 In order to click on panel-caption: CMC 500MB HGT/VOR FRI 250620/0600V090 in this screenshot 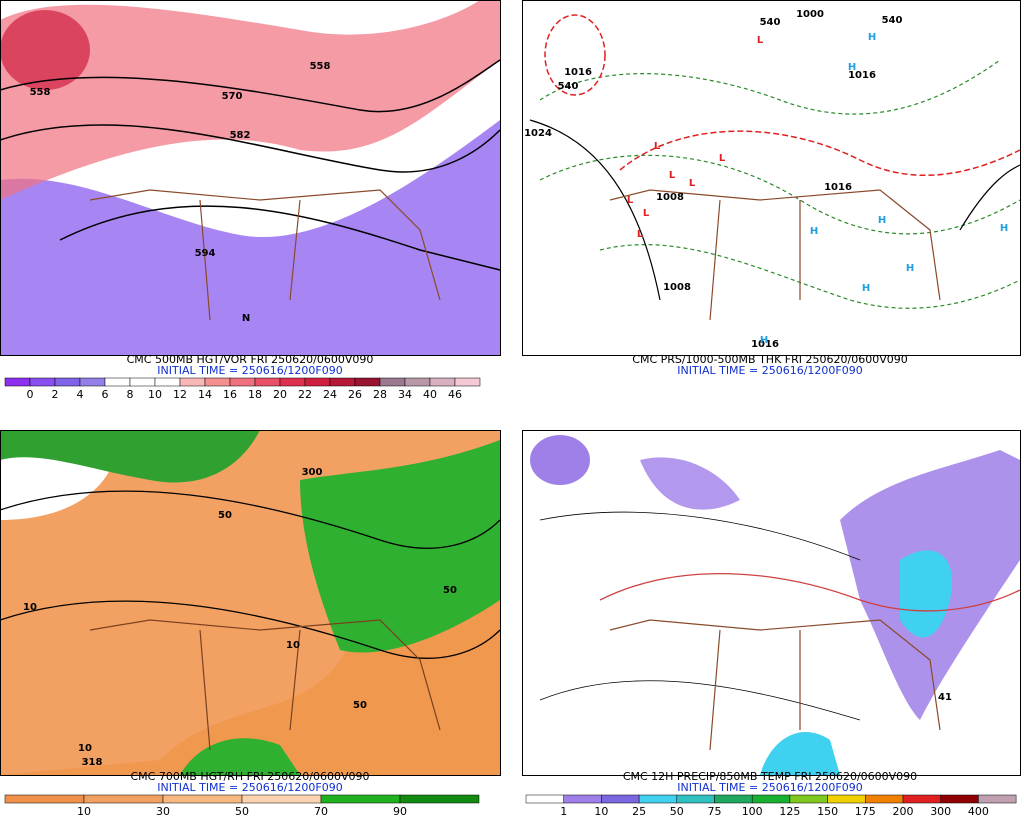, I will do `click(250, 359)`.